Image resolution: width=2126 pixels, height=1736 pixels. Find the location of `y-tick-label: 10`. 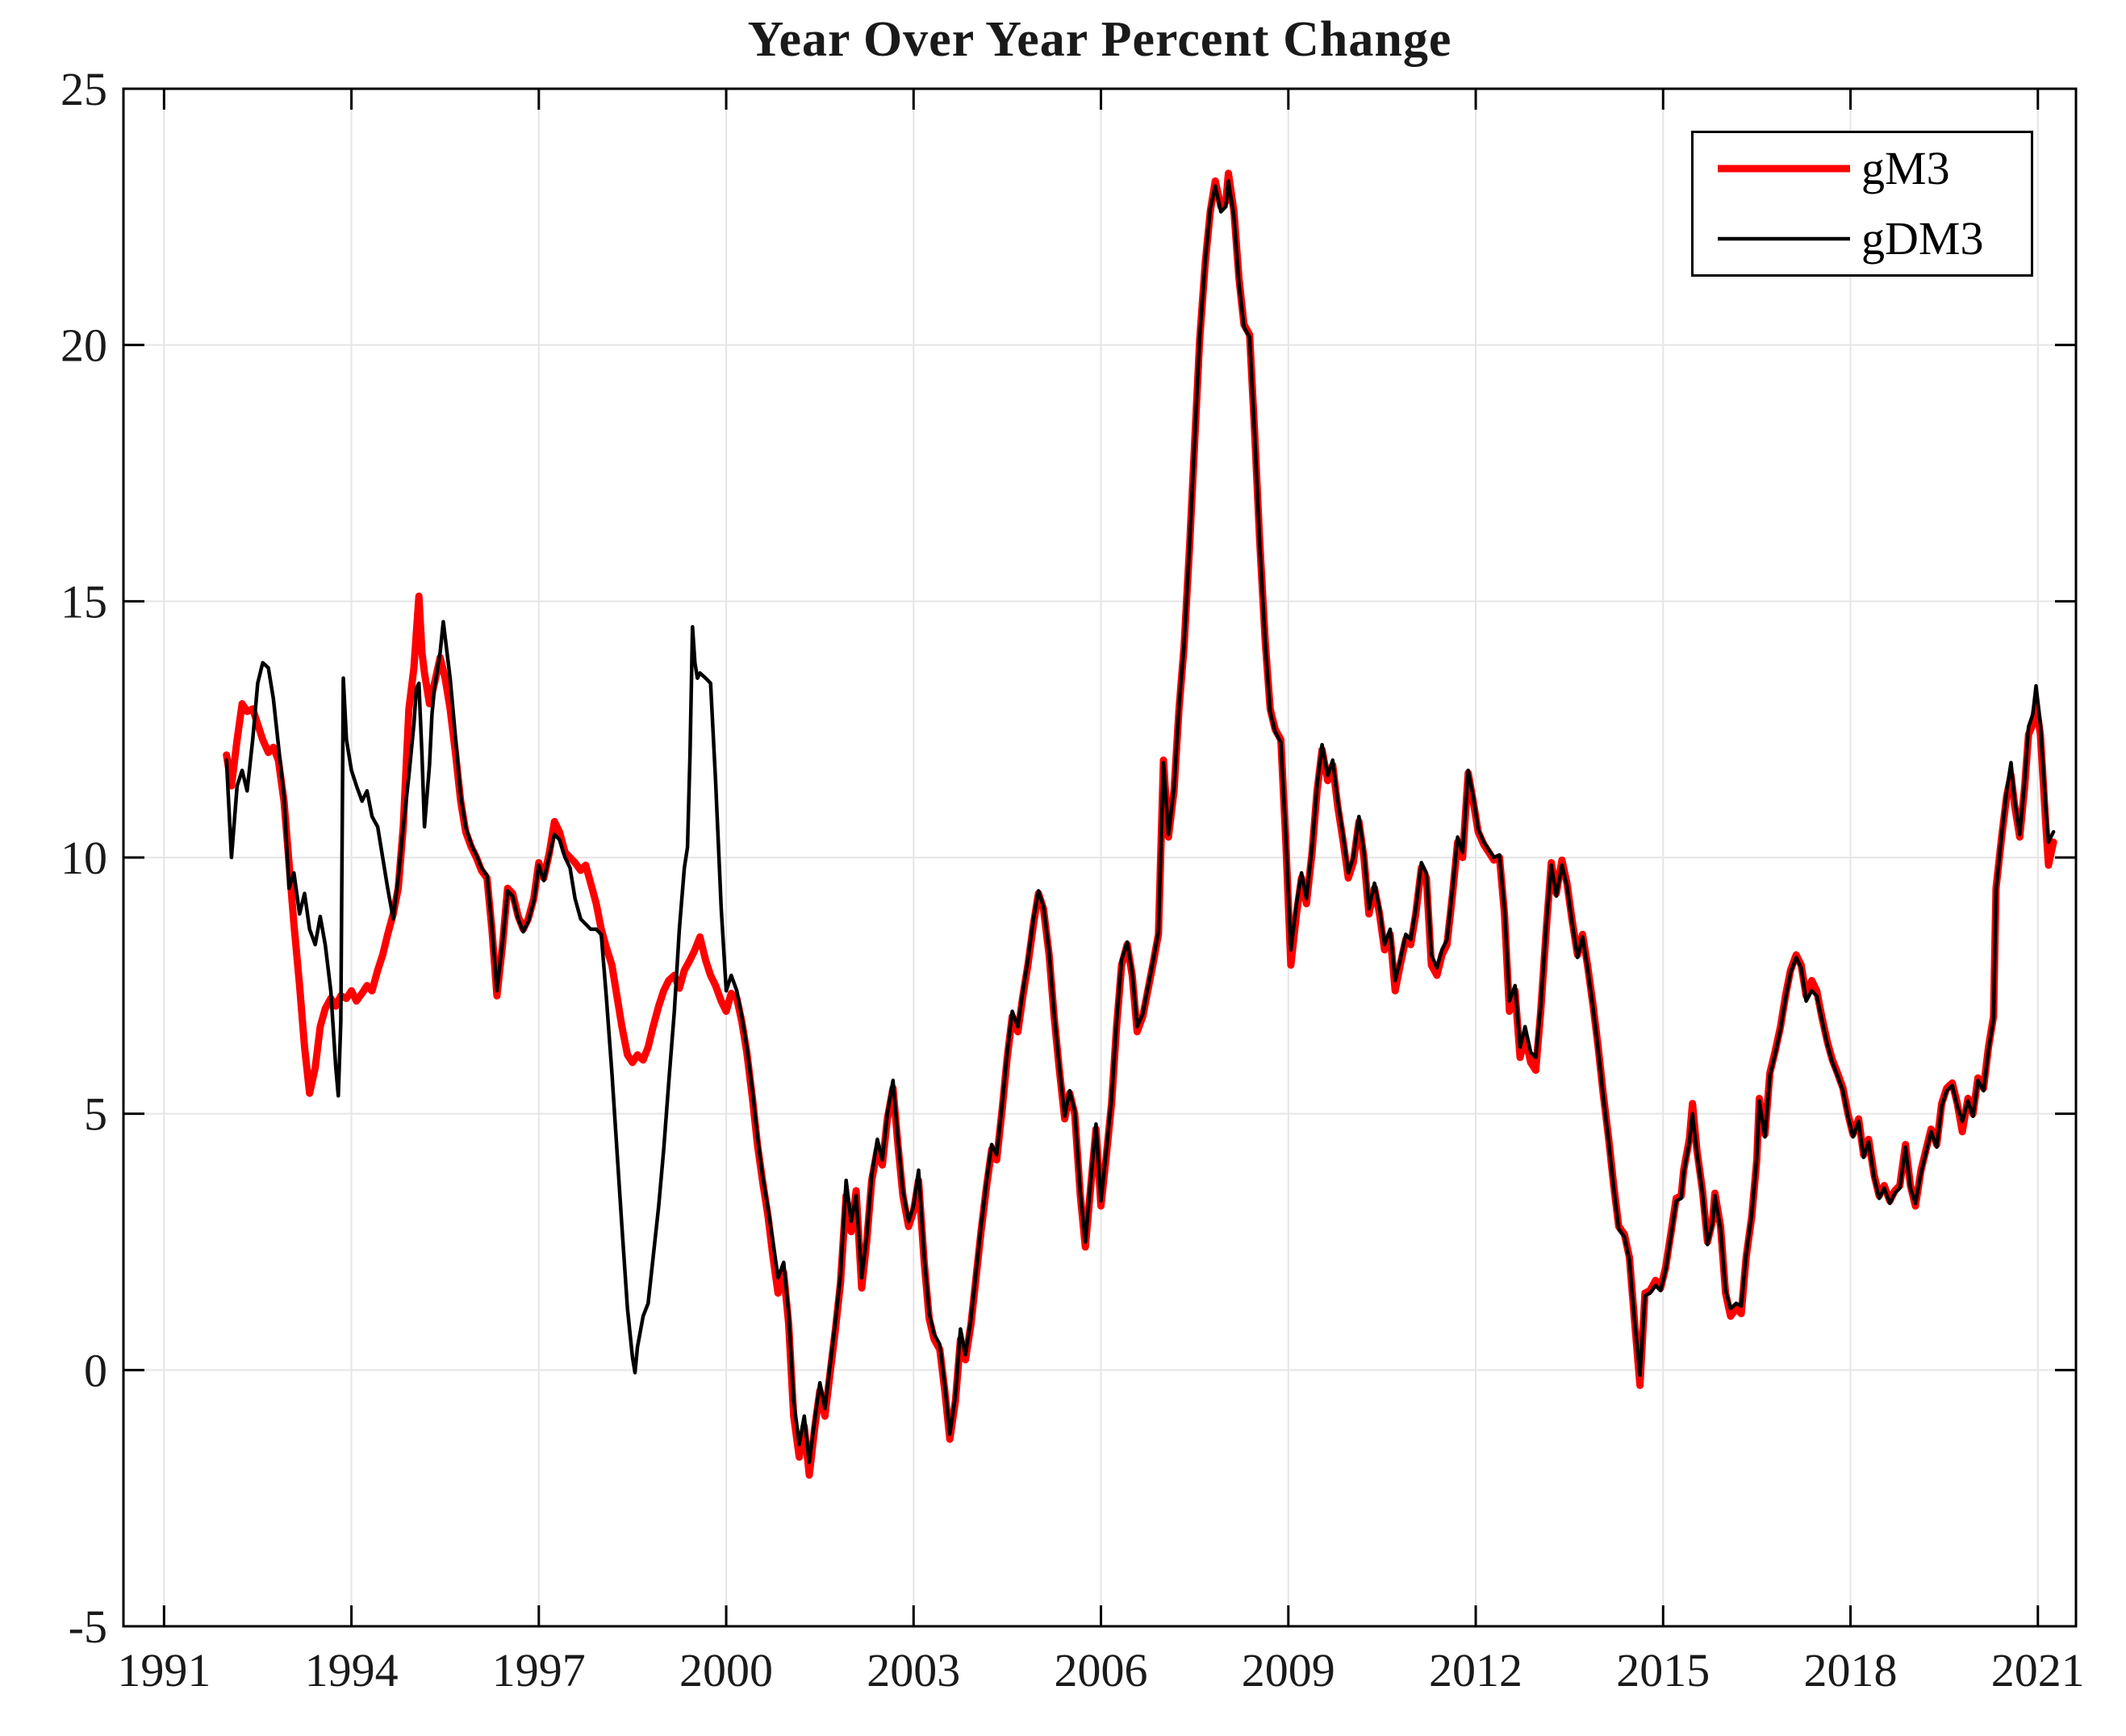

y-tick-label: 10 is located at coordinates (84, 858).